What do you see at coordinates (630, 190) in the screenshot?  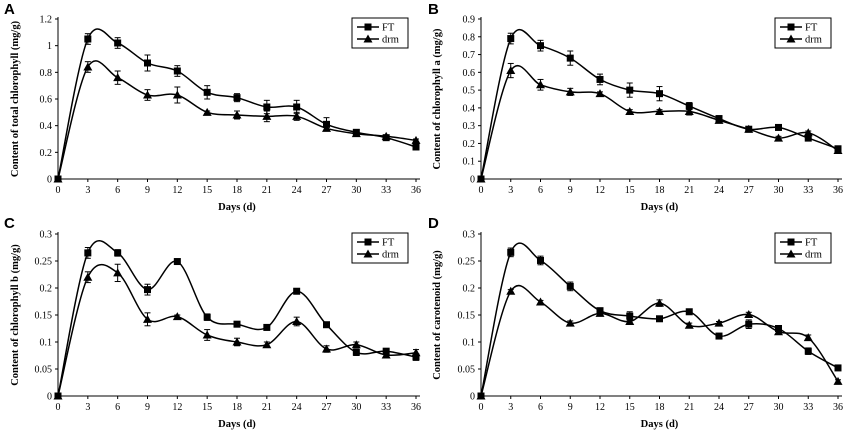 I see `x-tick-label: 15` at bounding box center [630, 190].